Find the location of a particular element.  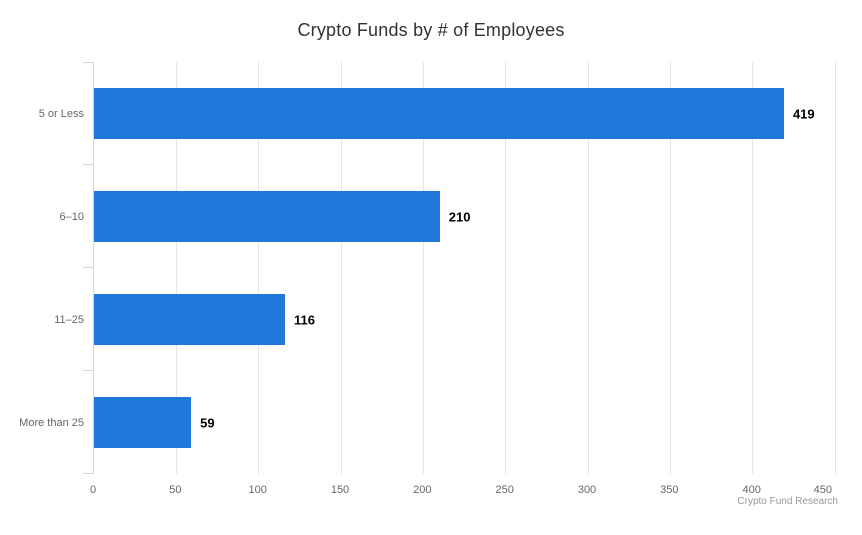

data-label: 210 is located at coordinates (459, 216).